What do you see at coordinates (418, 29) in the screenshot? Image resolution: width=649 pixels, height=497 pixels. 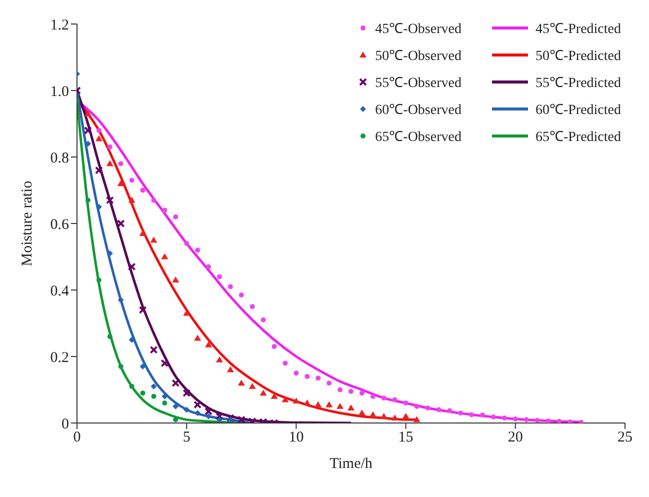 I see `legend-label: 45℃-Observed` at bounding box center [418, 29].